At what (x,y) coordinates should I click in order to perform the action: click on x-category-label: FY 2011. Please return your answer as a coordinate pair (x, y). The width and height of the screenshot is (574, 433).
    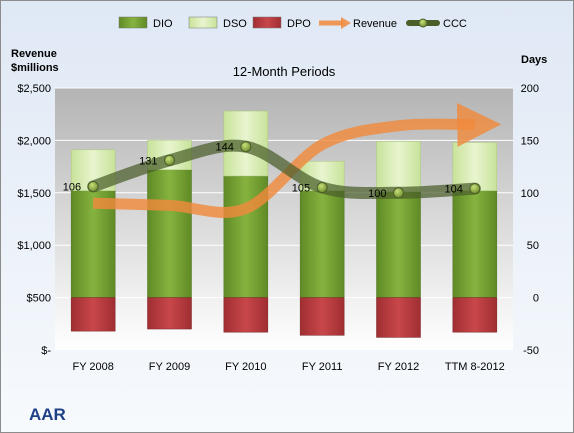
    Looking at the image, I should click on (322, 367).